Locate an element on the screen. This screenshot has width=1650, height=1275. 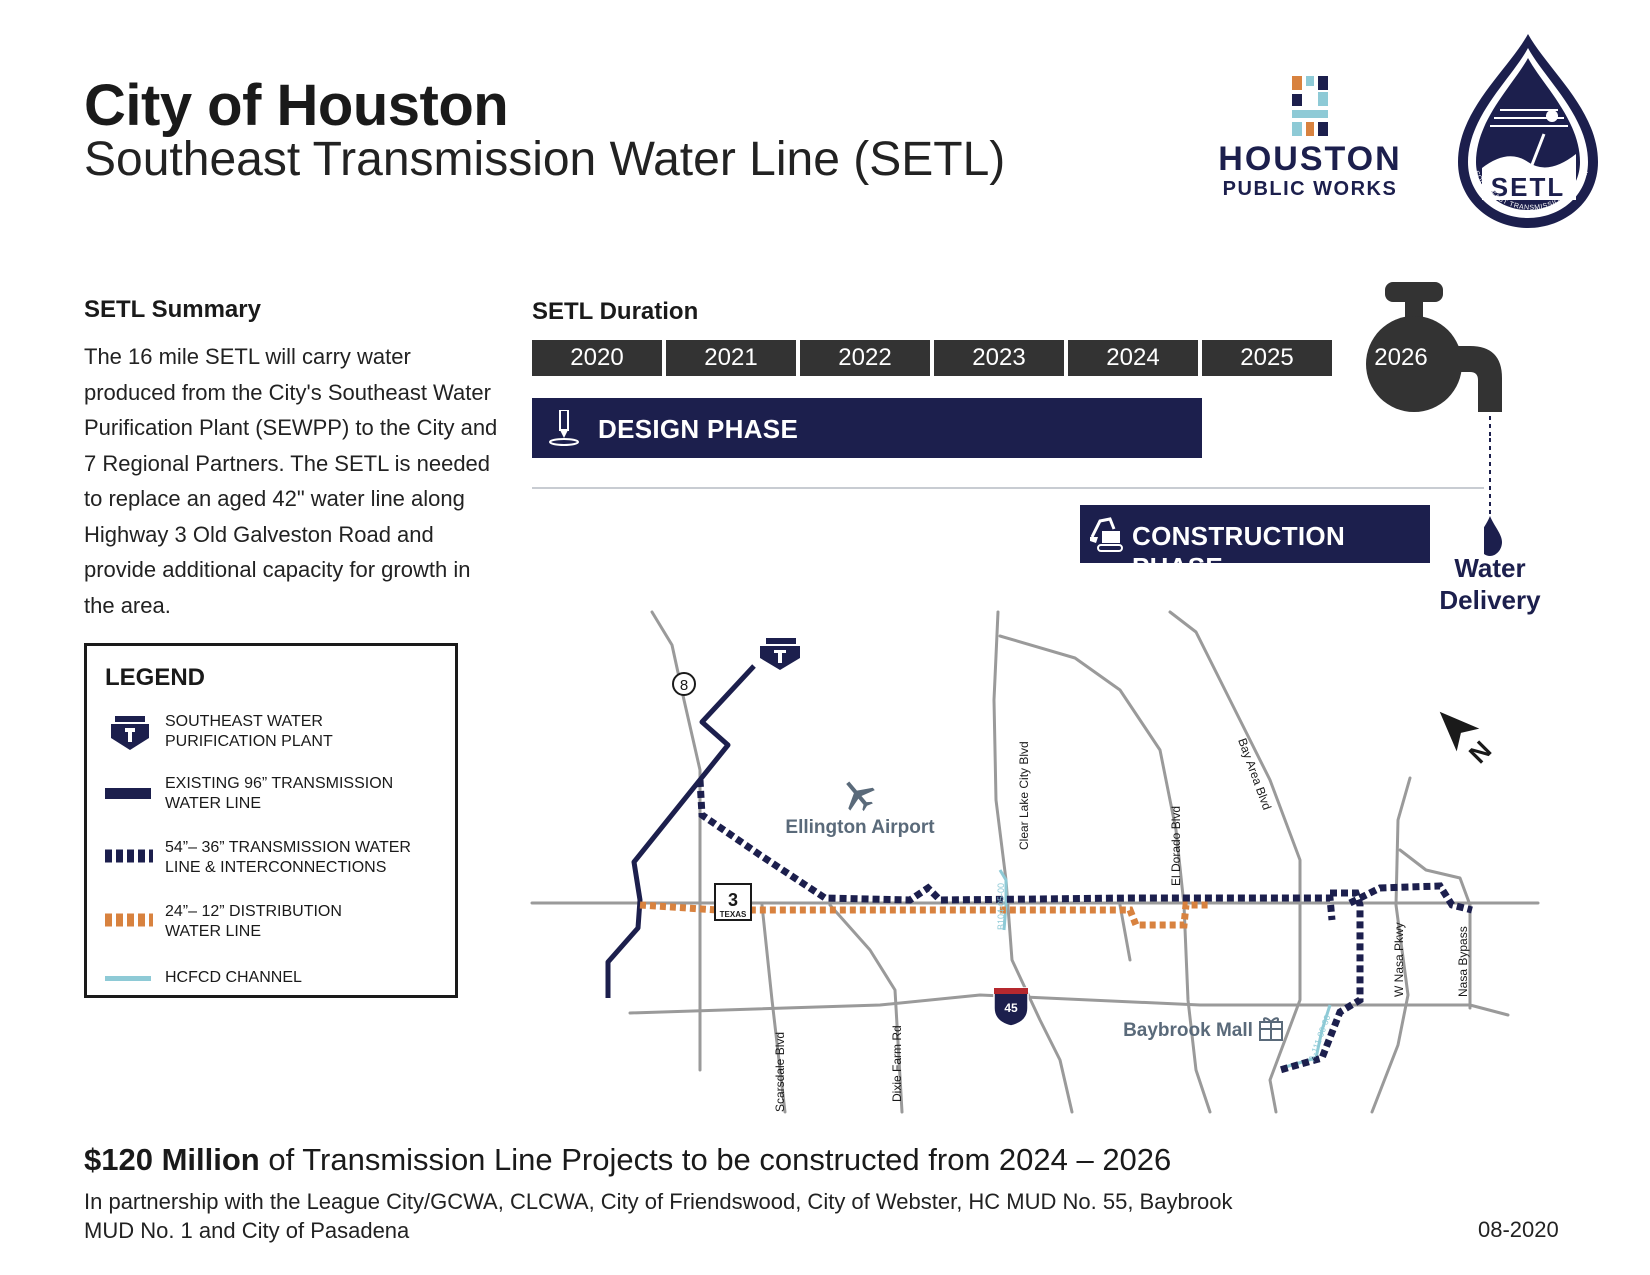
transmission-54-36-line-south is located at coordinates (1321, 981).